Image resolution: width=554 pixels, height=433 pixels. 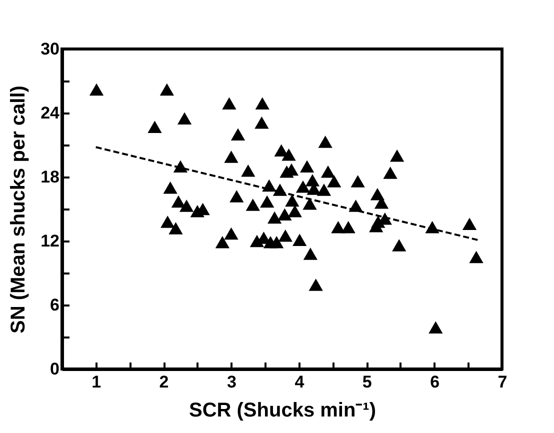 I want to click on x-tick-label: 3, so click(x=231, y=382).